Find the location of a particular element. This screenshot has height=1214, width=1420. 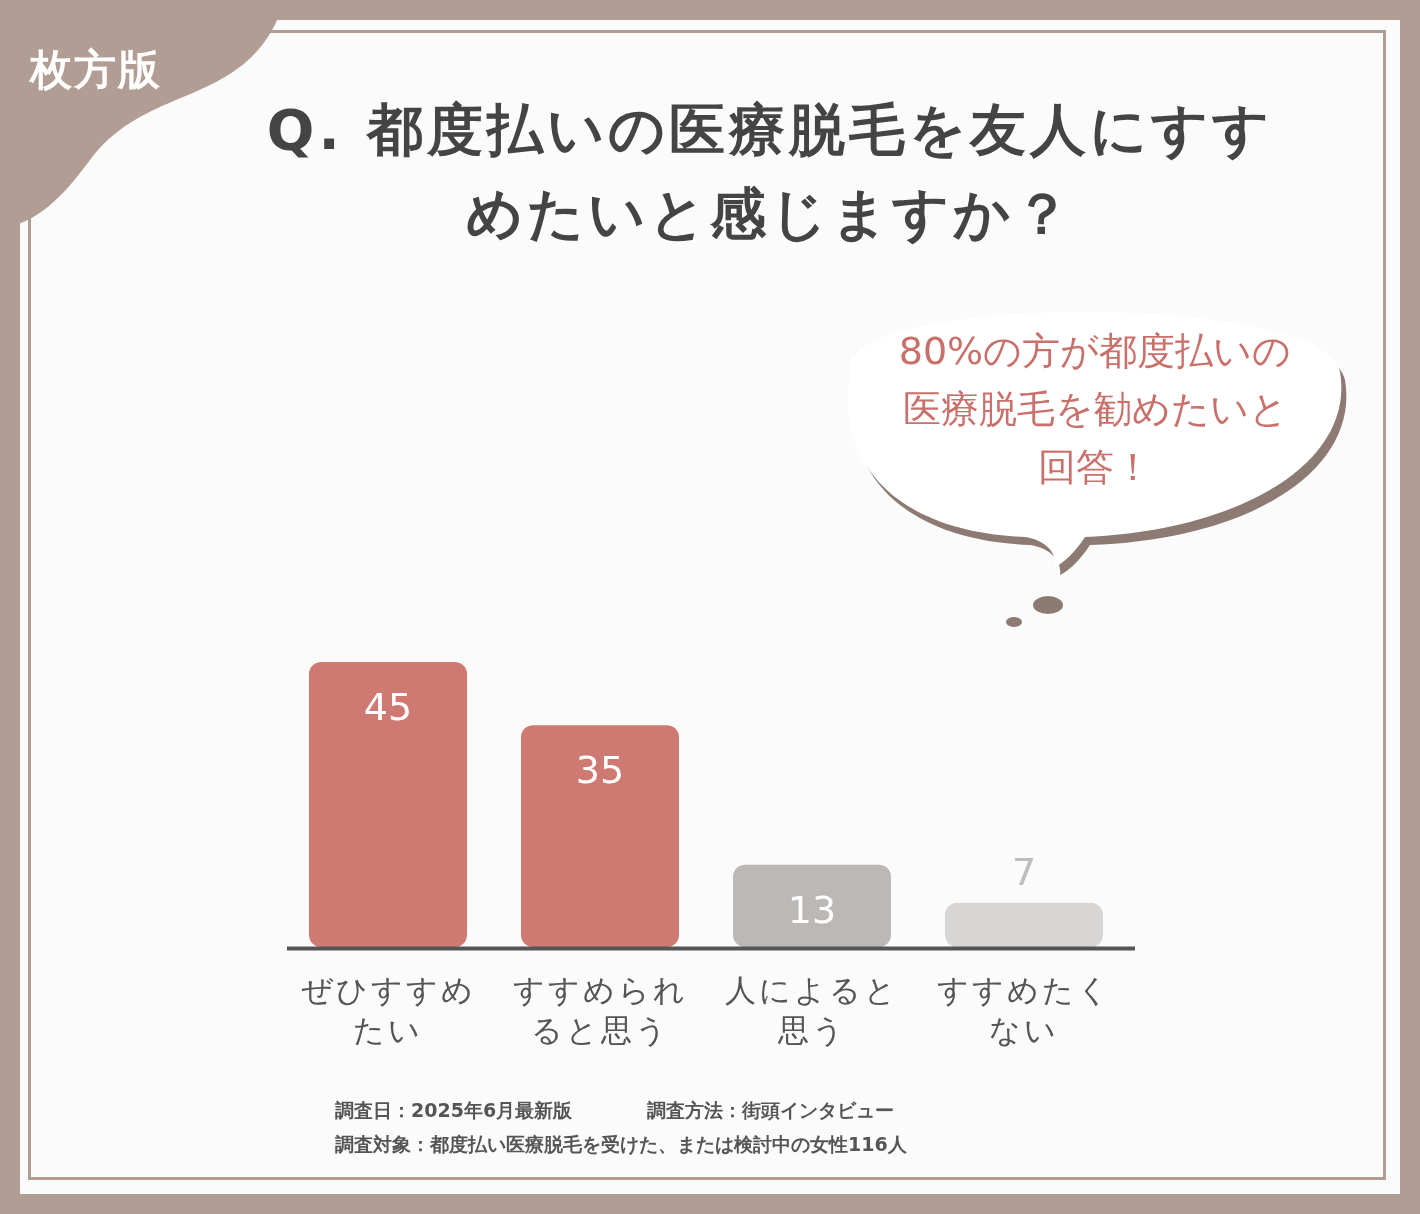

text: 枚方版 is located at coordinates (96, 70).